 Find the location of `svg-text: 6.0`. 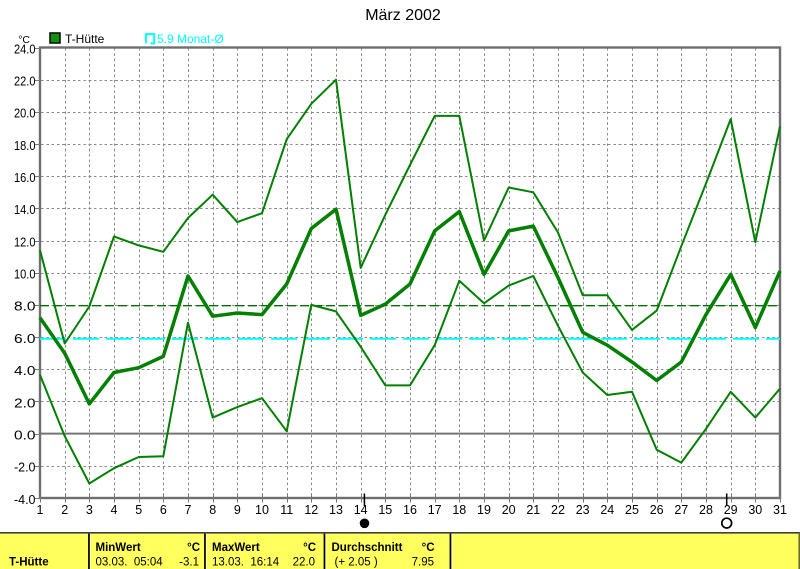

svg-text: 6.0 is located at coordinates (25, 338).